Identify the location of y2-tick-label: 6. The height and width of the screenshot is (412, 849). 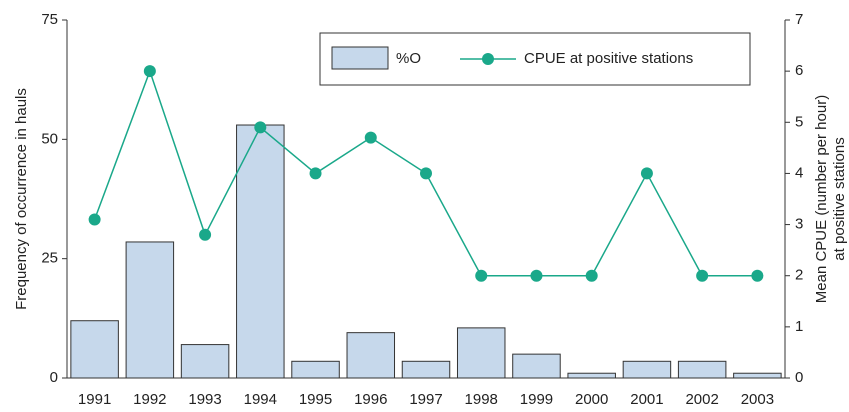
(799, 70).